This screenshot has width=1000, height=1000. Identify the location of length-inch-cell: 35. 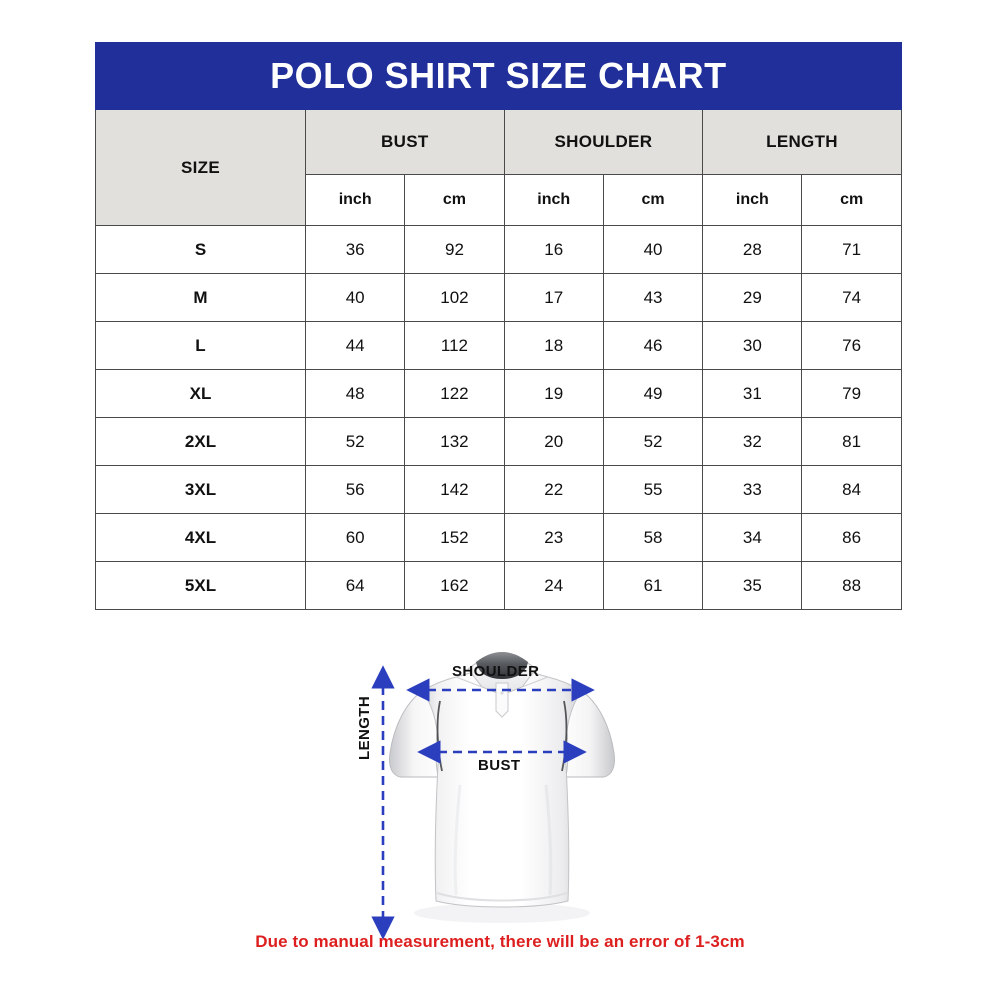
(752, 585).